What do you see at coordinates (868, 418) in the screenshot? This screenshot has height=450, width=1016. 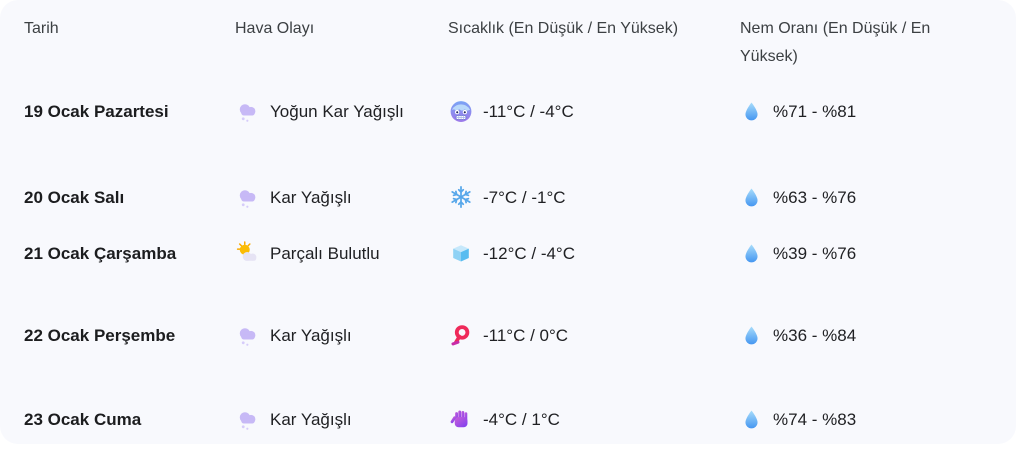 I see `humidity-cell: %74 - %83` at bounding box center [868, 418].